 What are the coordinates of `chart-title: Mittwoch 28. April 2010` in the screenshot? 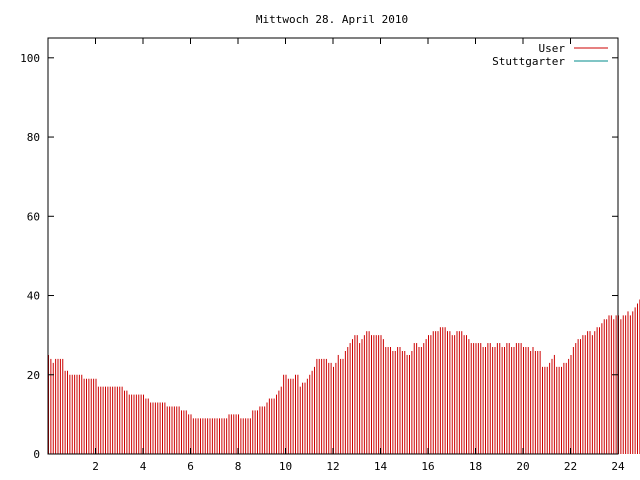 It's located at (332, 19).